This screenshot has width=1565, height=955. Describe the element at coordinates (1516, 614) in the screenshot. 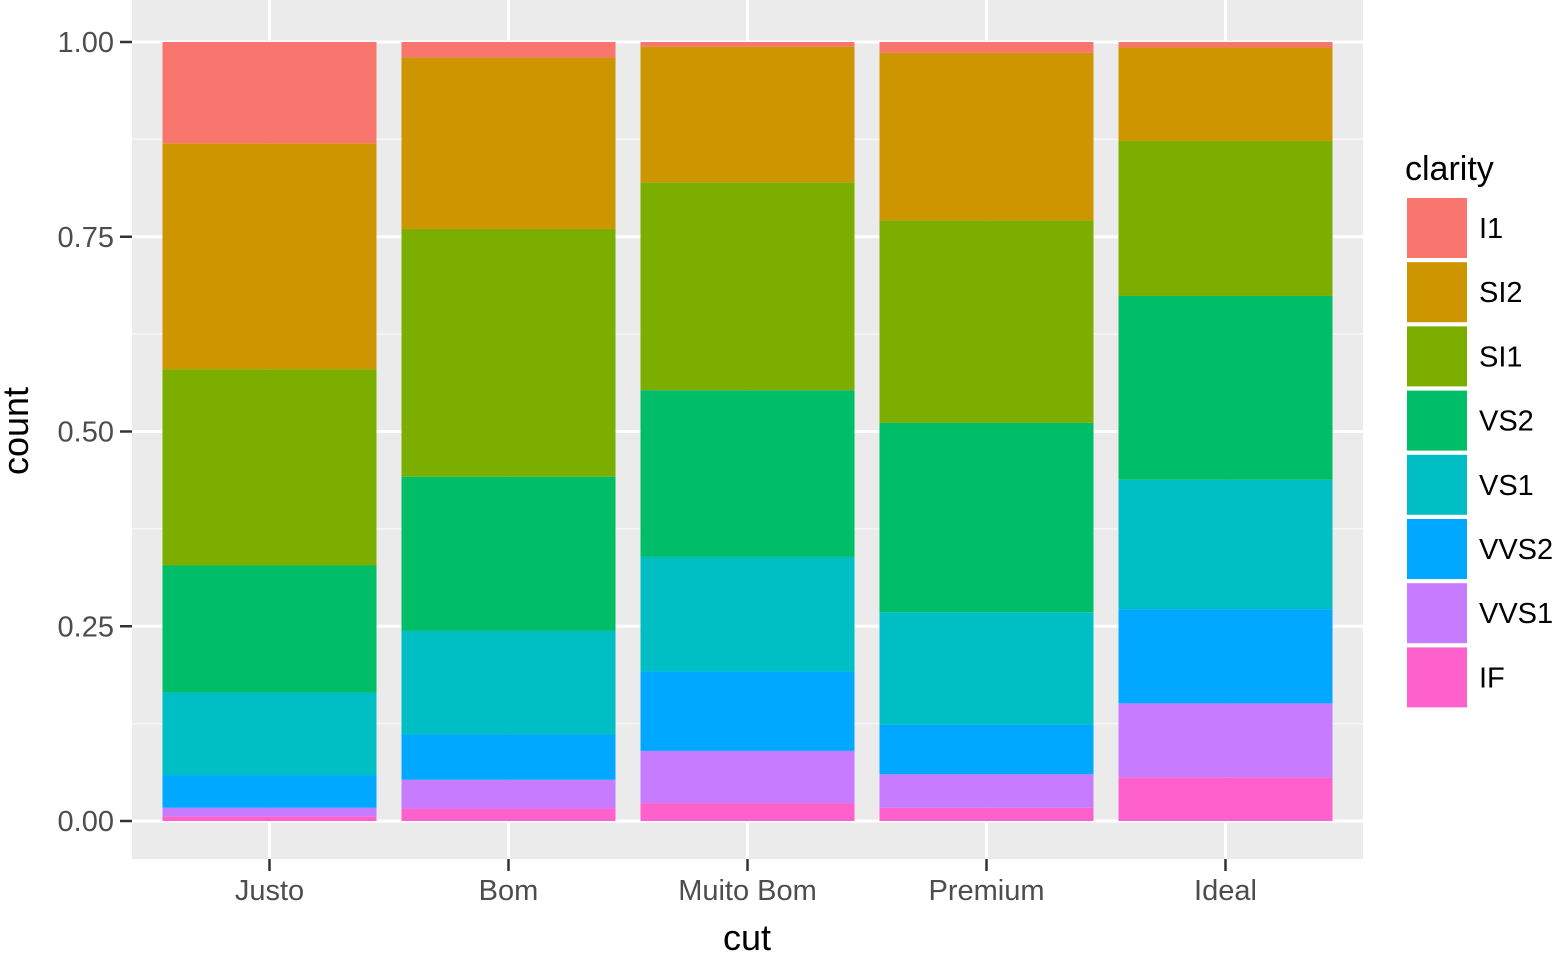

I see `legend-label: VVS1` at that location.